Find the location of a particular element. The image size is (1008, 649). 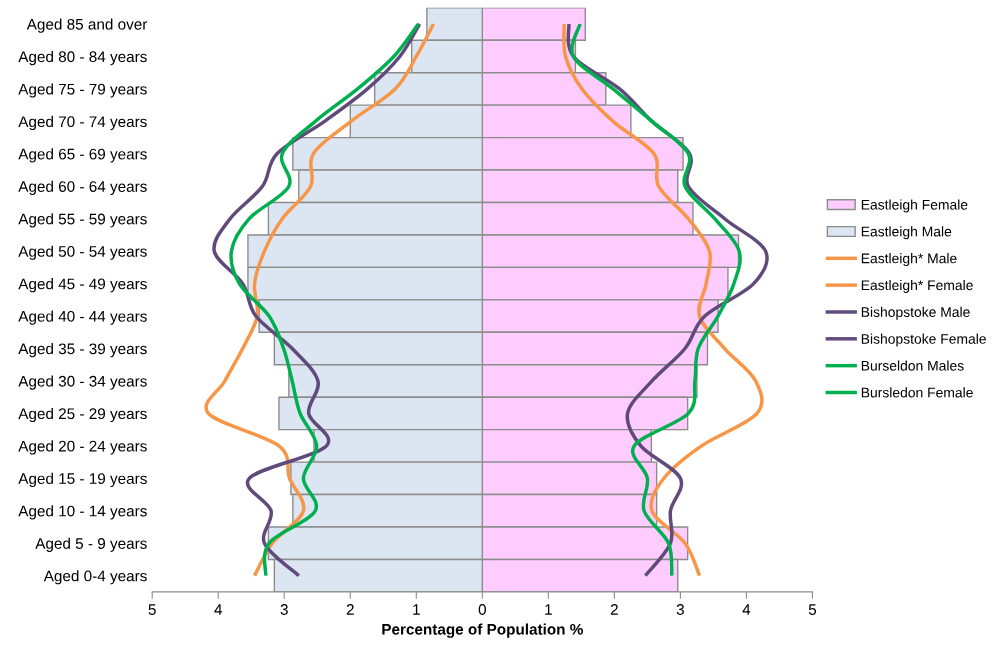

legend-label: Eastleigh Male is located at coordinates (906, 233).